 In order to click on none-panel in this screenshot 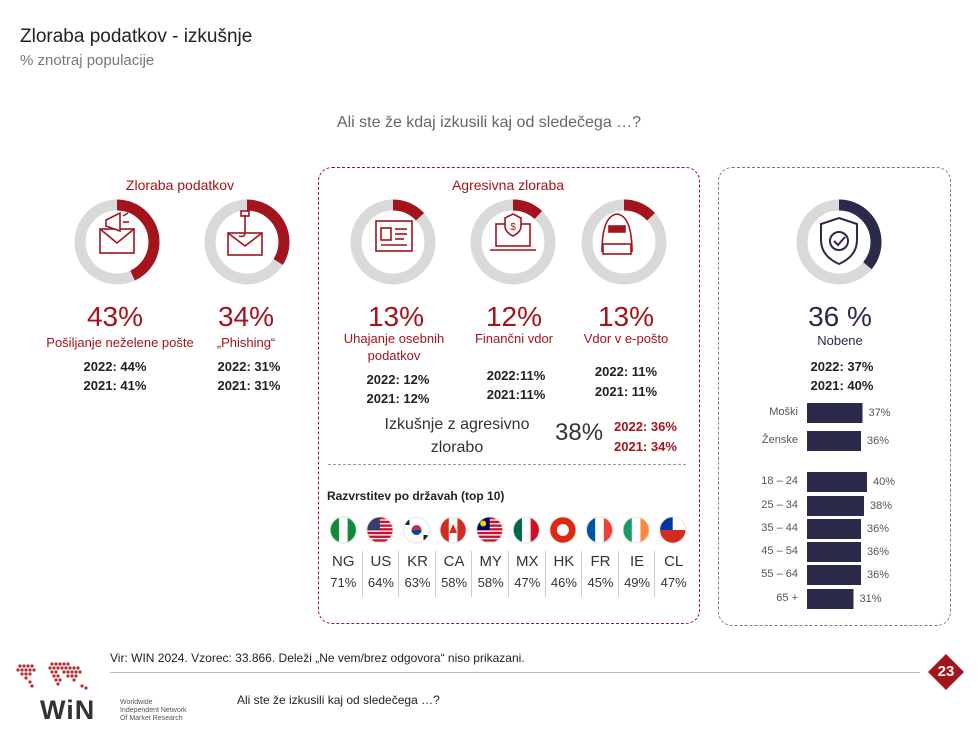, I will do `click(834, 396)`.